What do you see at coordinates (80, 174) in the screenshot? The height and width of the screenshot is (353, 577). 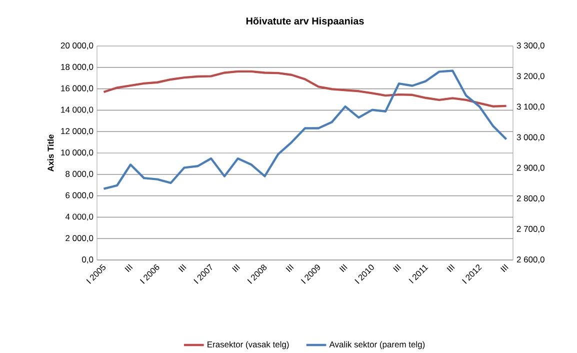 I see `y-tick-label: 8 000,0` at bounding box center [80, 174].